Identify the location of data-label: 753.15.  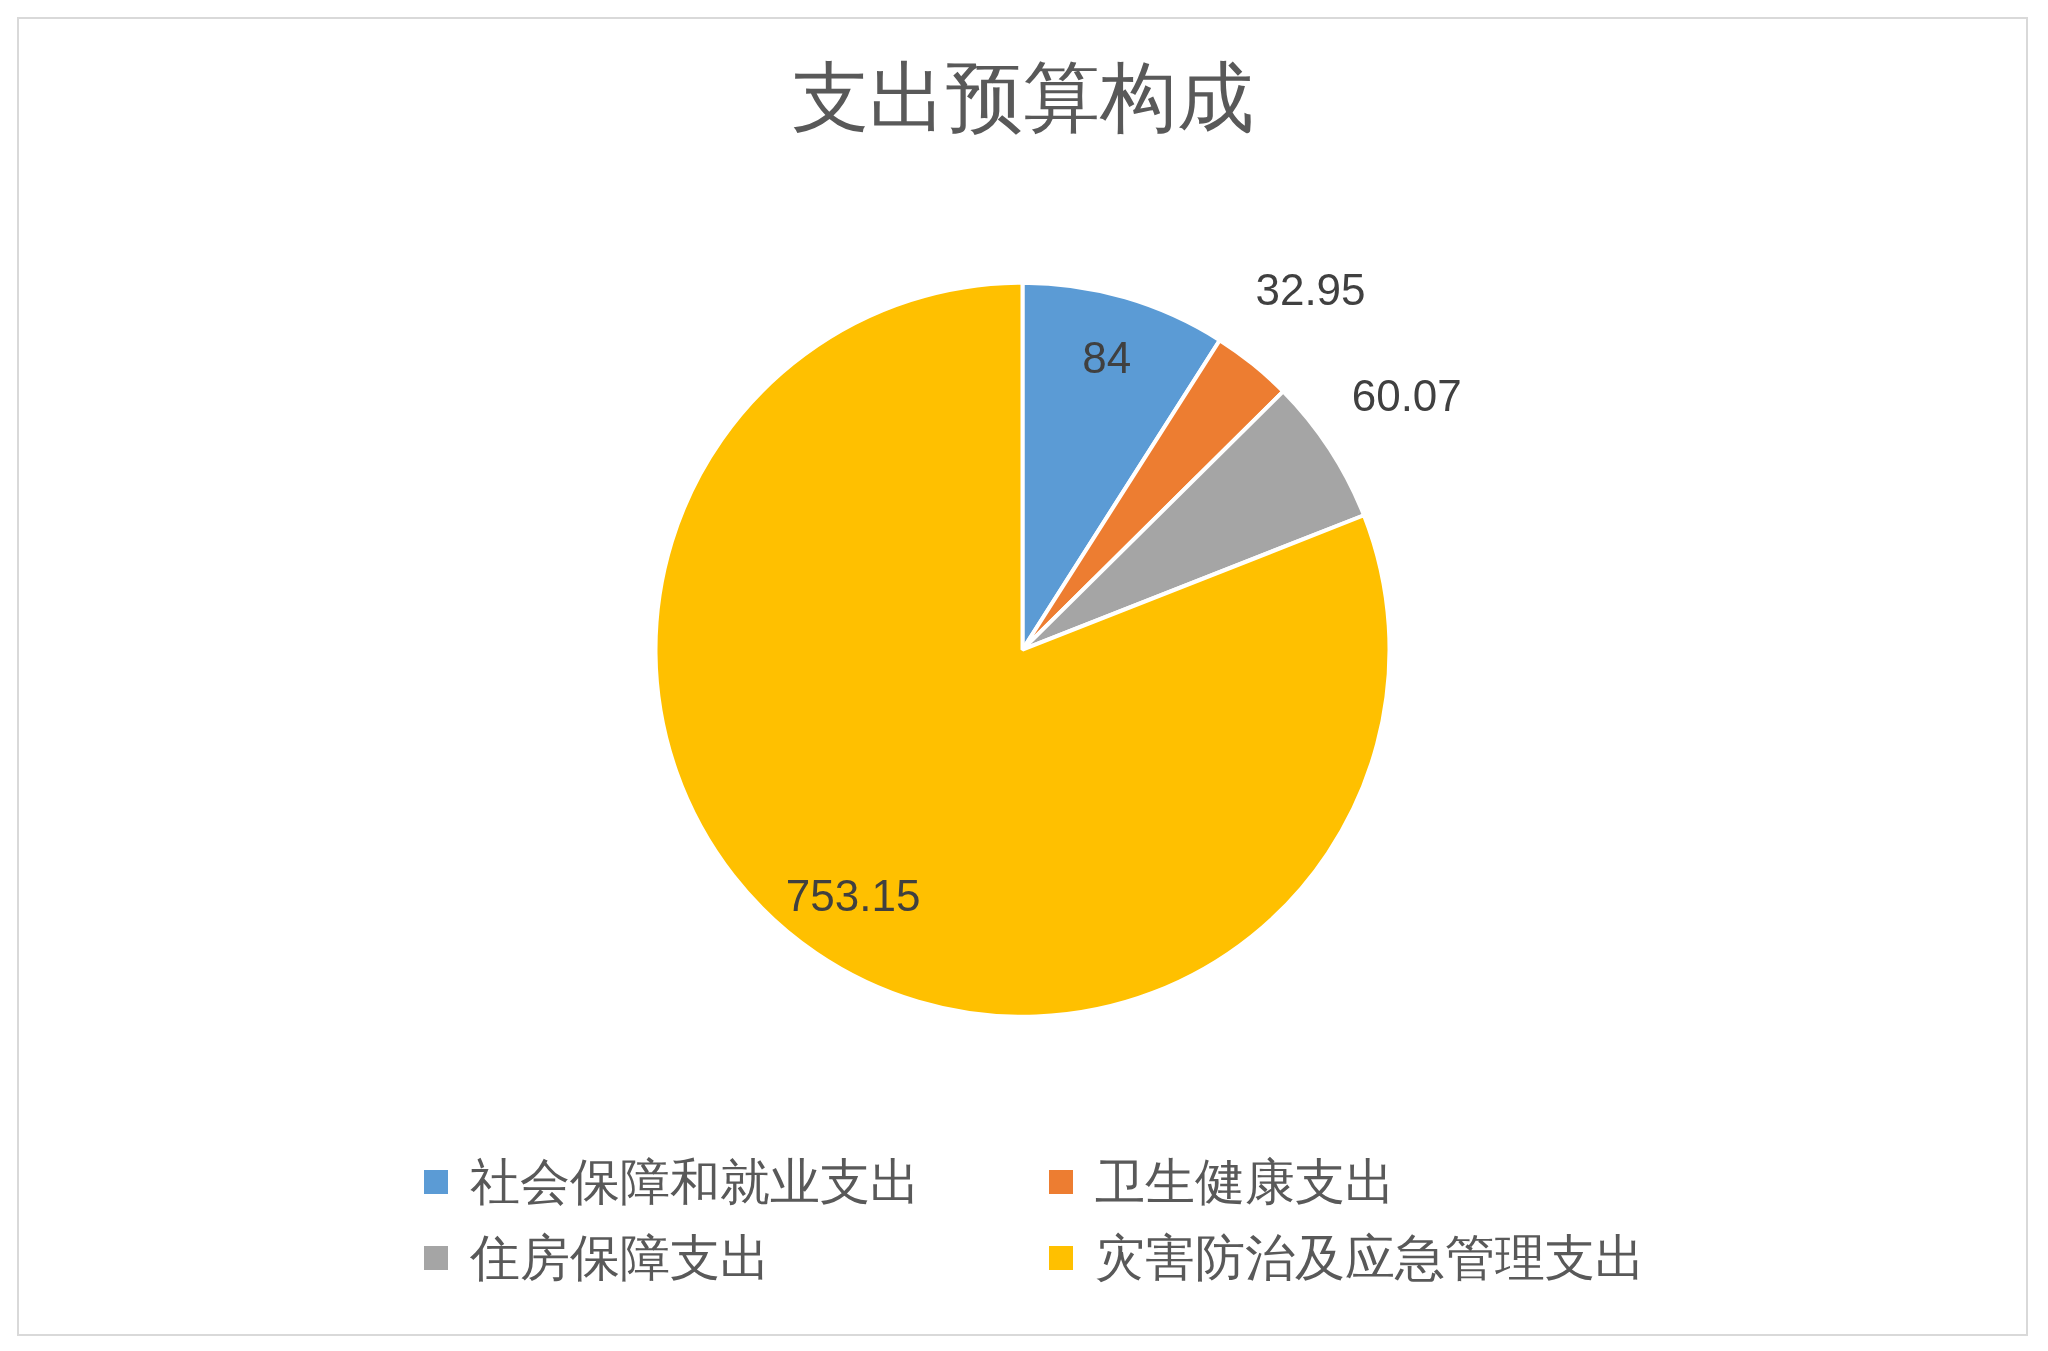
(853, 895).